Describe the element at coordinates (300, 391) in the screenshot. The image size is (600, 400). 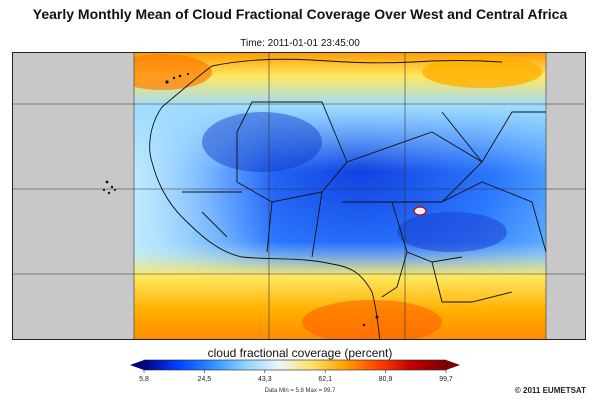
I see `data-min-max-label: Data Min = 5.8 Max = 99.7` at that location.